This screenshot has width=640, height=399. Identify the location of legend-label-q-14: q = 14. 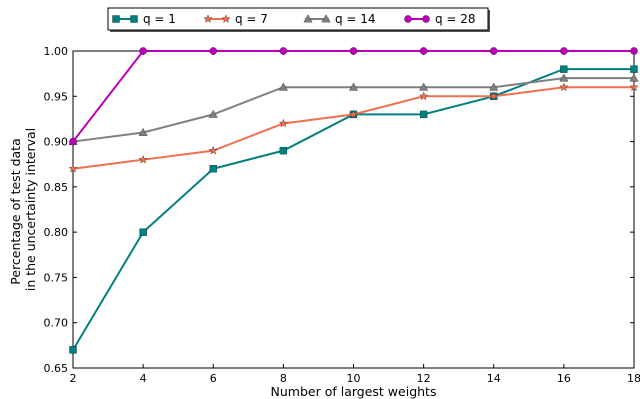
(355, 19).